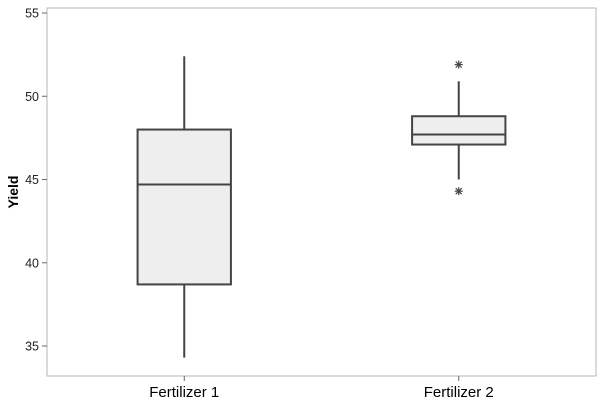 This screenshot has height=401, width=606. I want to click on y-tick-label: 40, so click(32, 263).